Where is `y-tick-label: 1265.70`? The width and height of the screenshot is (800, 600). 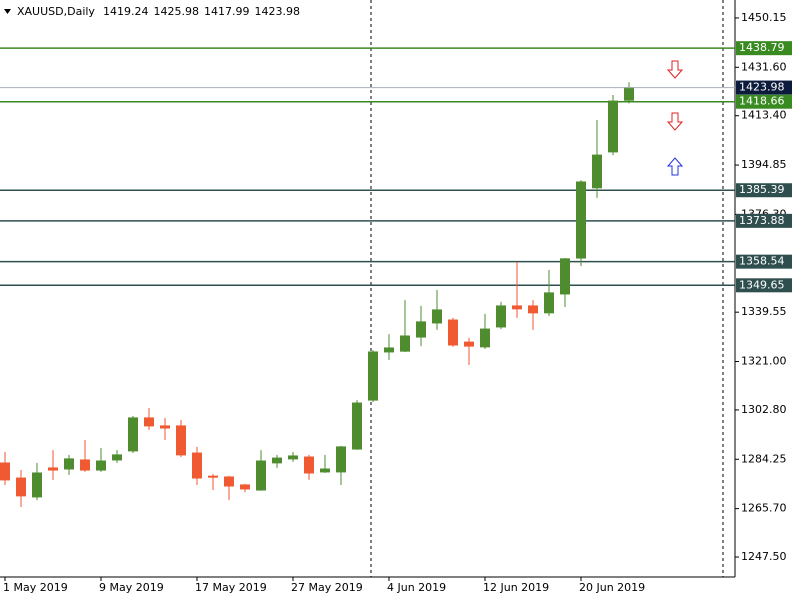 y-tick-label: 1265.70 is located at coordinates (764, 508).